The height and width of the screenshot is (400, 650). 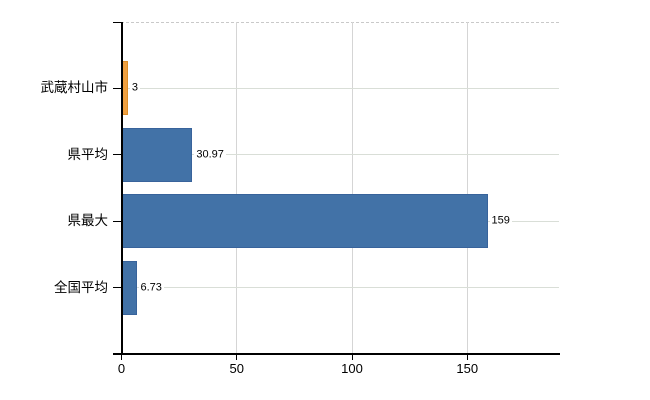 What do you see at coordinates (336, 354) in the screenshot?
I see `x-axis-line` at bounding box center [336, 354].